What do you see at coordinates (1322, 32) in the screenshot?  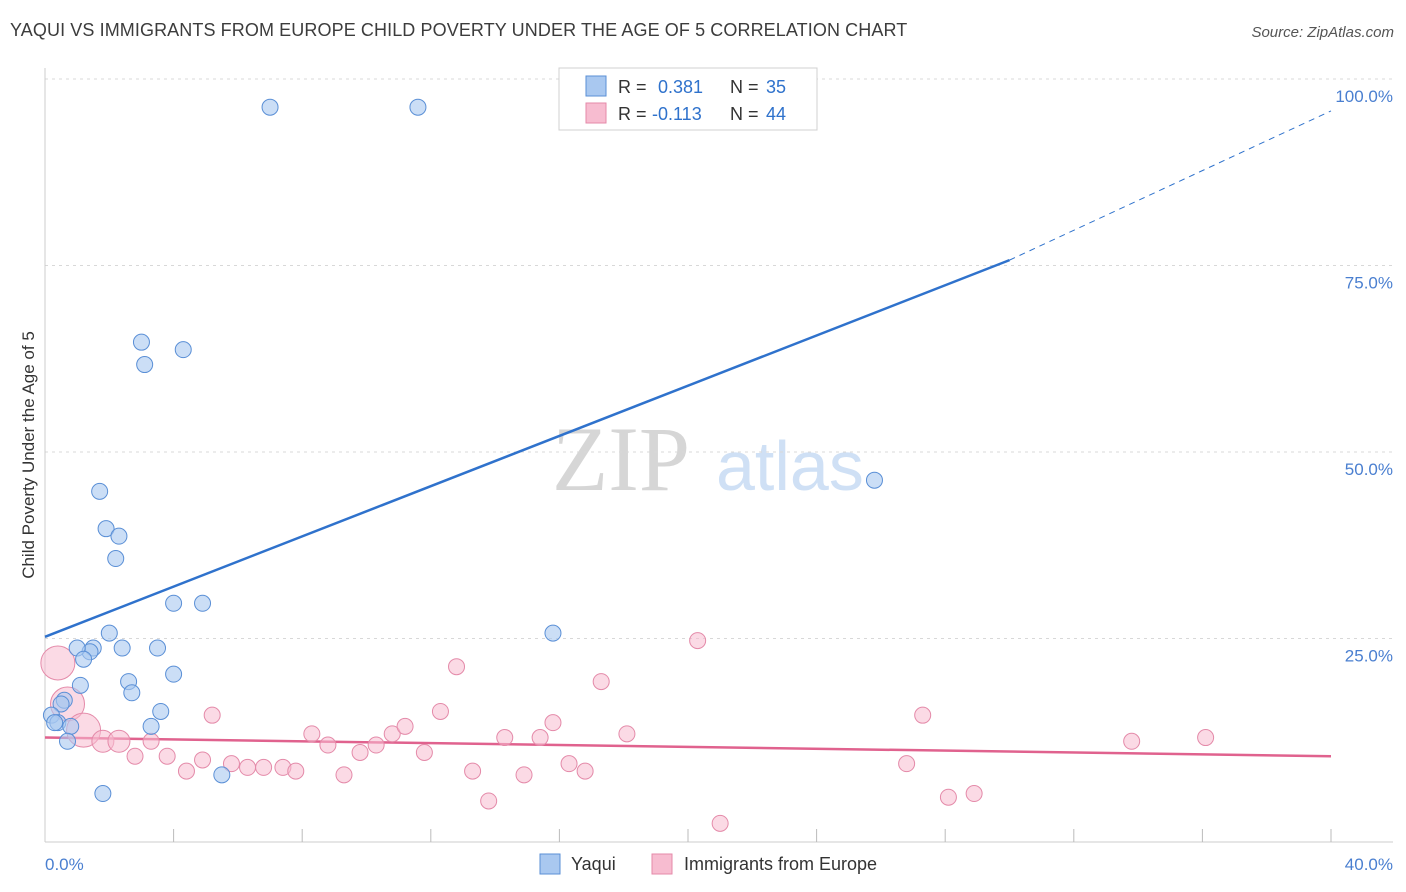 I see `source-credit: Source: ZipAtlas.com` at bounding box center [1322, 32].